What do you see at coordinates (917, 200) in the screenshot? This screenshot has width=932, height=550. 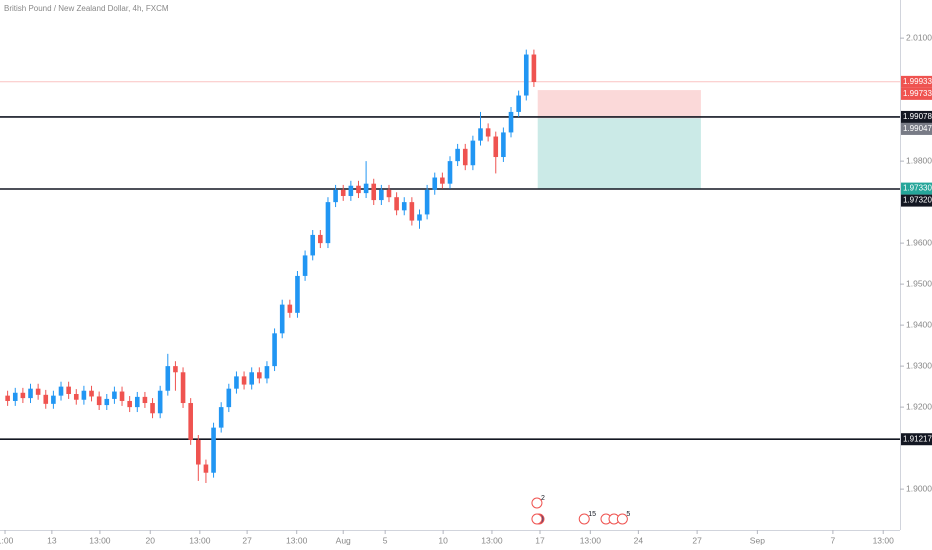 I see `price-tag-label: 1.97320` at bounding box center [917, 200].